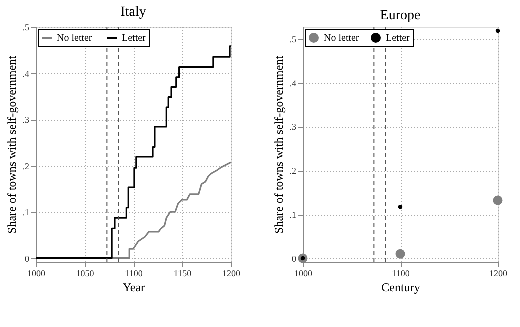  Describe the element at coordinates (134, 287) in the screenshot. I see `x-axis-title: Year` at that location.